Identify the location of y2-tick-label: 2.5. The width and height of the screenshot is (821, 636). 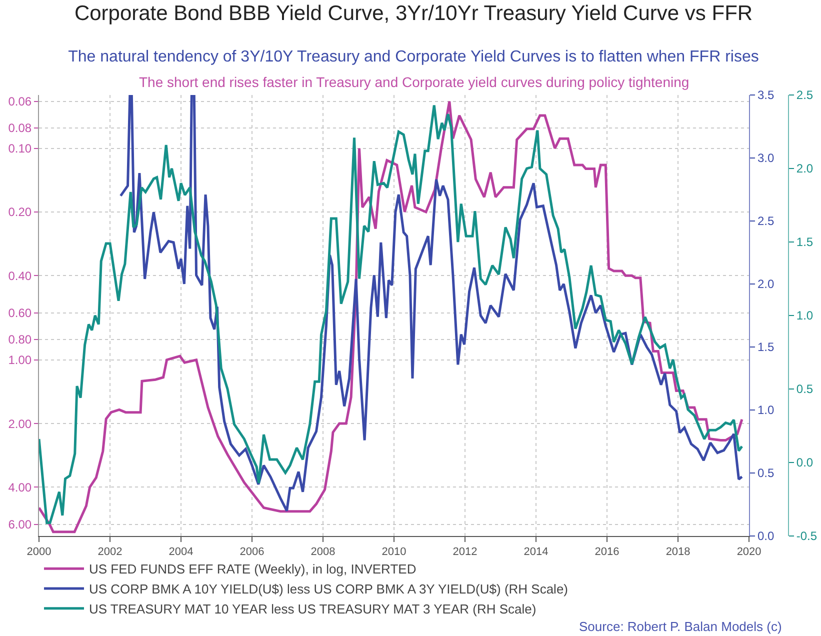
(765, 221).